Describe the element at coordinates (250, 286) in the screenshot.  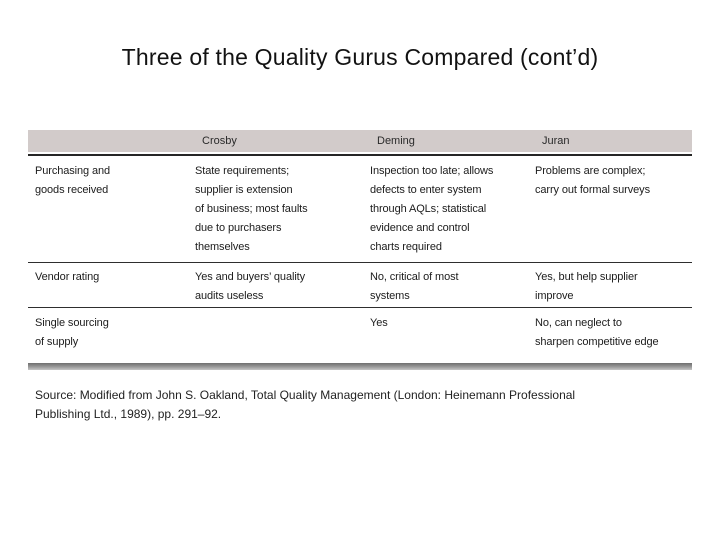
I see `cell-crosby: Yes and buyers’ quality audits useless` at that location.